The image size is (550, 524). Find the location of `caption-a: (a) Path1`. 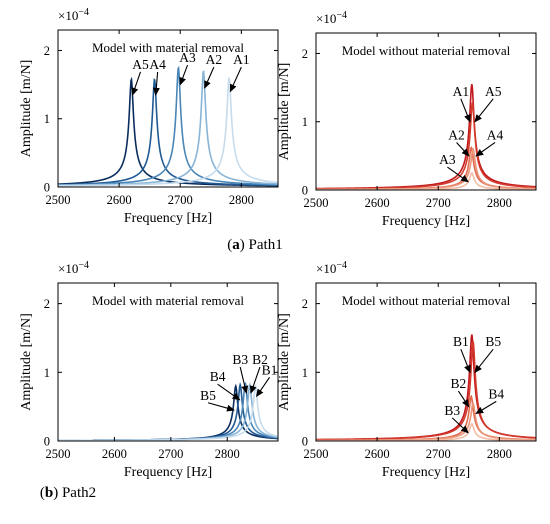

caption-a: (a) Path1 is located at coordinates (254, 245).